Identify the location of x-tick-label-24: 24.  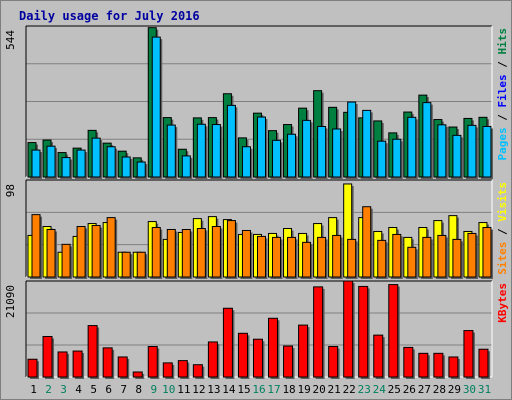
(380, 389).